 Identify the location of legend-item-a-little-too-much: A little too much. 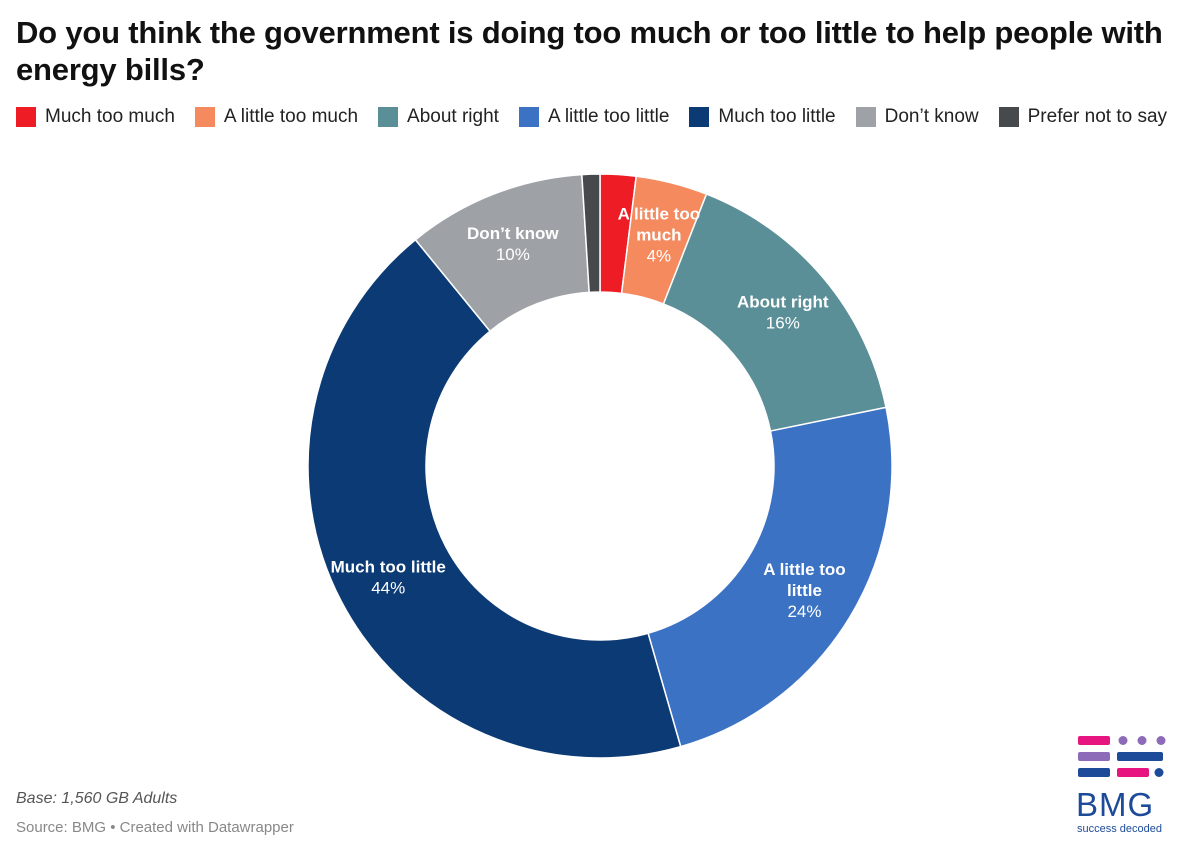
(276, 117).